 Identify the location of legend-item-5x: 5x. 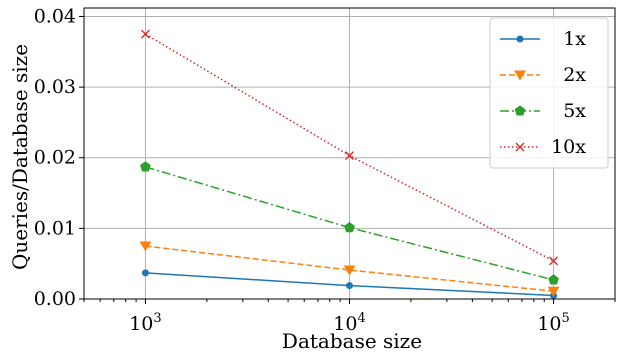
(543, 111).